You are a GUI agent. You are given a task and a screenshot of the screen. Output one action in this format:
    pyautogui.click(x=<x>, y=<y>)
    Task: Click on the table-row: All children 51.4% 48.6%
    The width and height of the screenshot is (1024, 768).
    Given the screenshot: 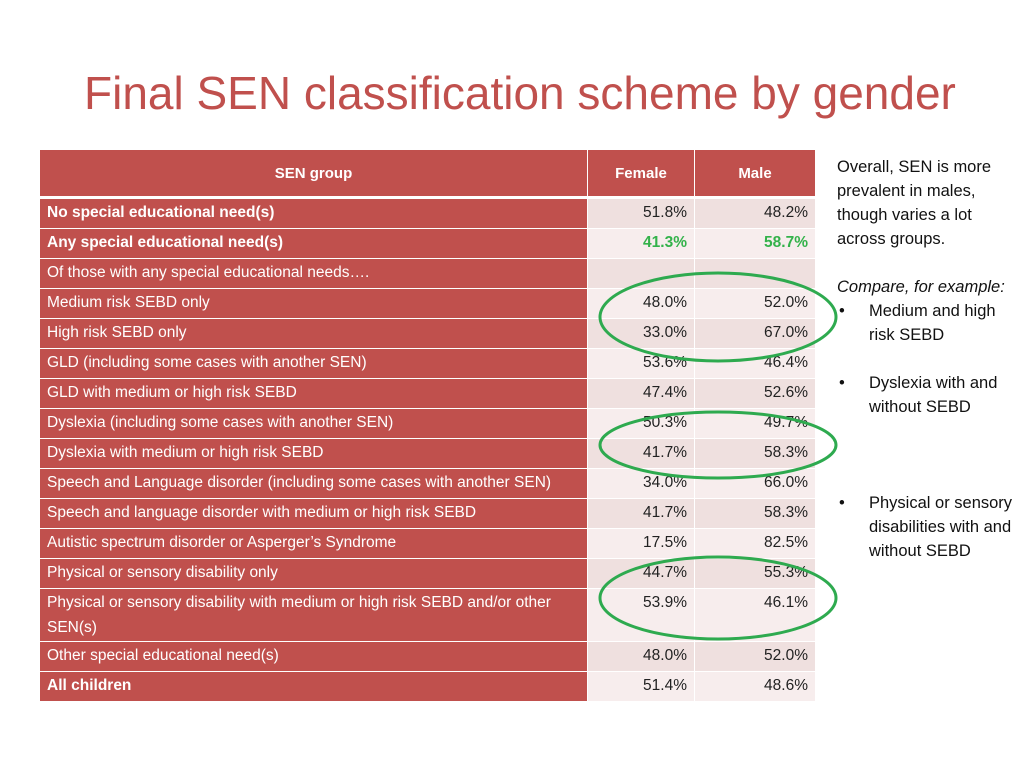 What is the action you would take?
    pyautogui.click(x=427, y=686)
    